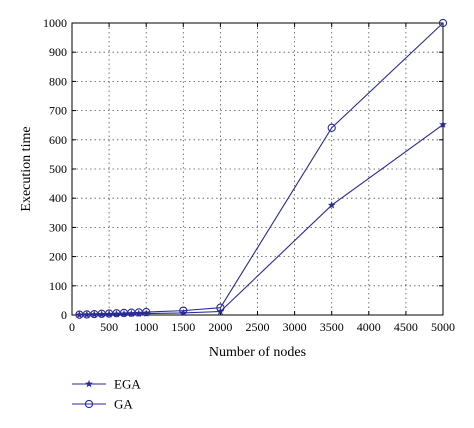  Describe the element at coordinates (58, 81) in the screenshot. I see `y-tick-label: 800` at that location.